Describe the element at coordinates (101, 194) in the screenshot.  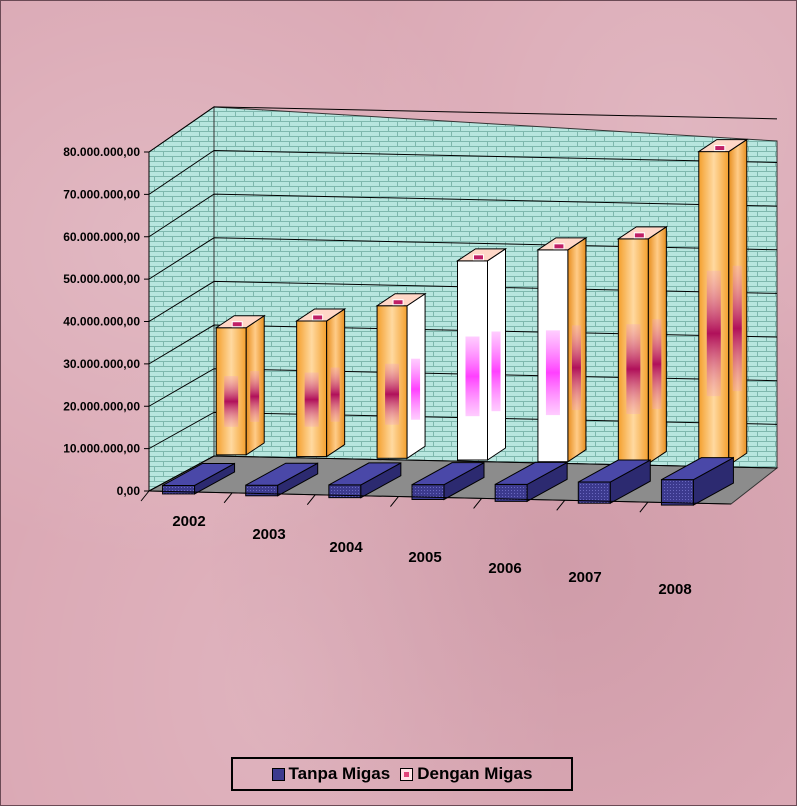
I see `y-tick-label: 70.000.000,00` at that location.